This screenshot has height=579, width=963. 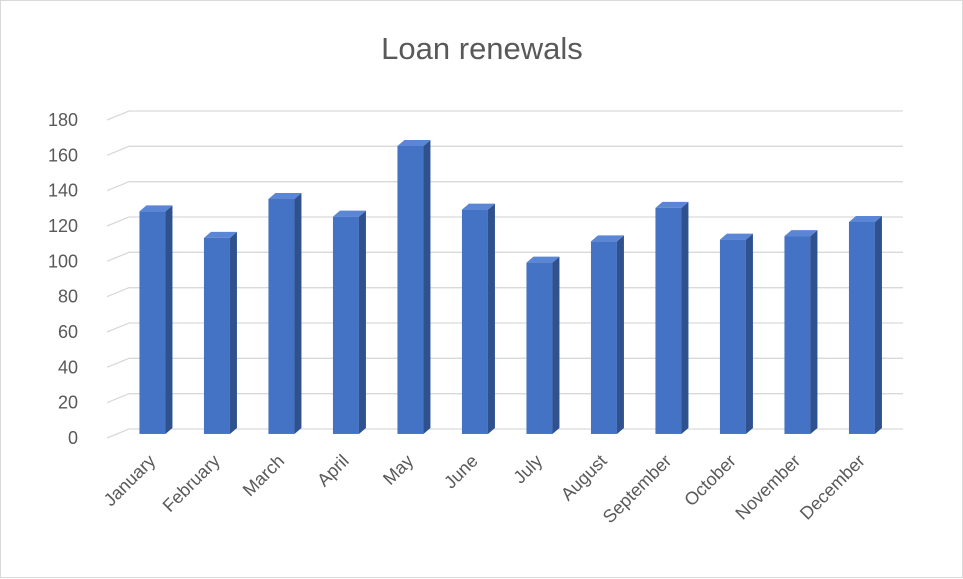 I want to click on bar-april, so click(x=349, y=322).